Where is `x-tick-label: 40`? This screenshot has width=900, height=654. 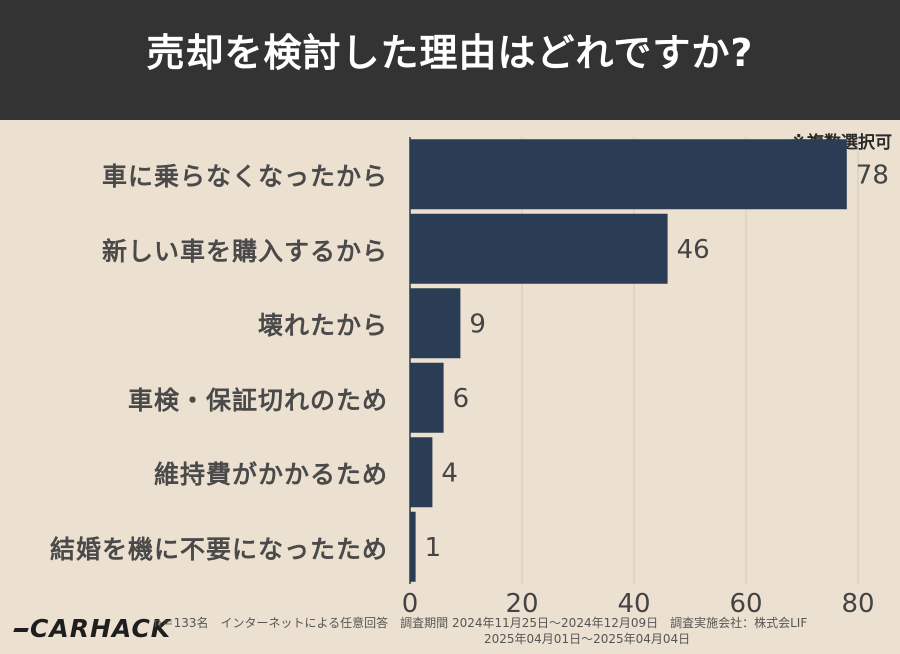 x-tick-label: 40 is located at coordinates (633, 604).